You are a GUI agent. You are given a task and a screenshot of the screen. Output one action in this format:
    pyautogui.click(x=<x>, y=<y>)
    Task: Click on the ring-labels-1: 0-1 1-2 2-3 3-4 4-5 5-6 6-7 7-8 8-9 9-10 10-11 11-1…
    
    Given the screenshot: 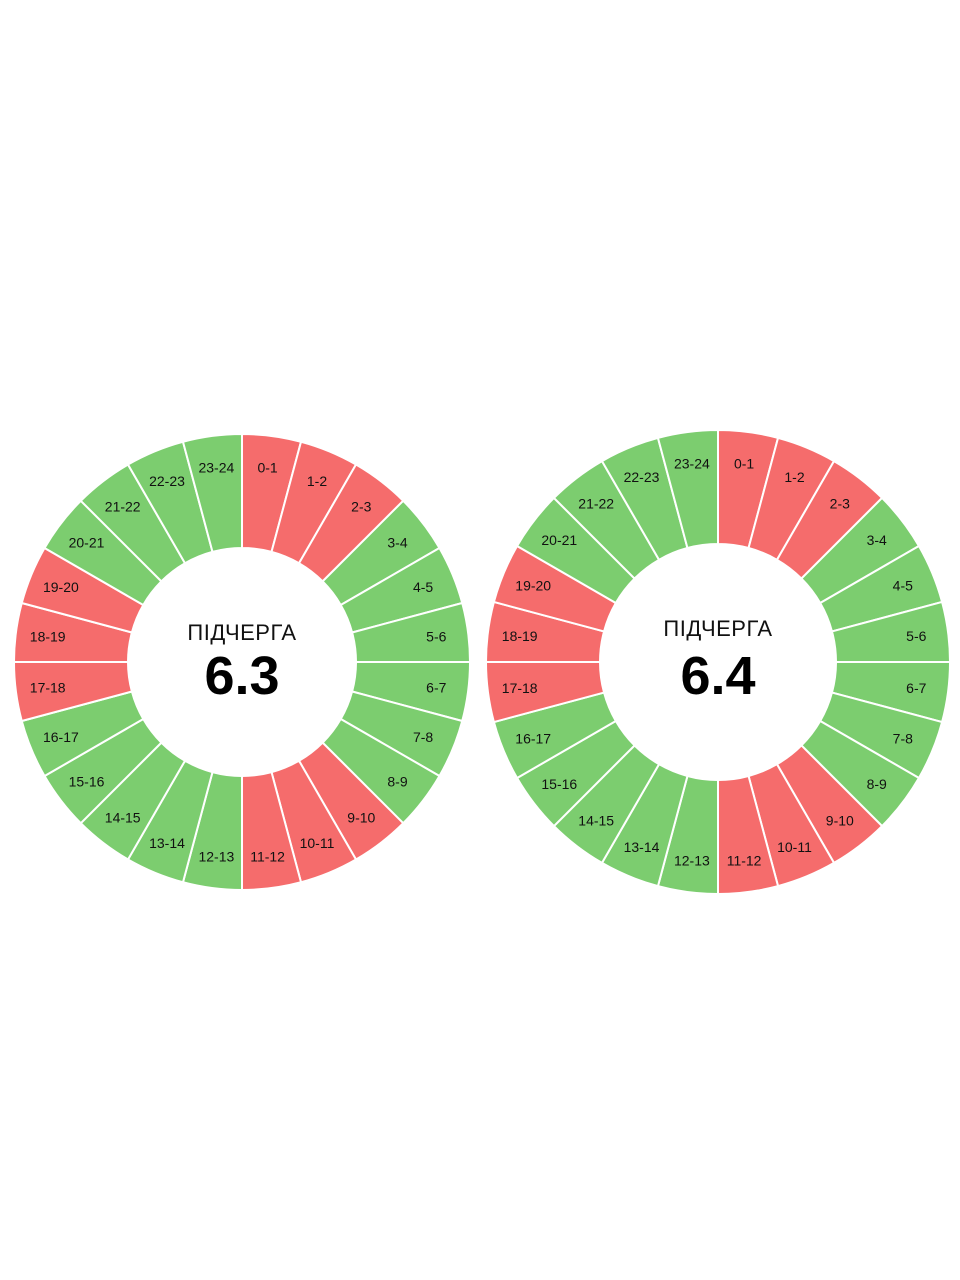 What is the action you would take?
    pyautogui.click(x=238, y=662)
    